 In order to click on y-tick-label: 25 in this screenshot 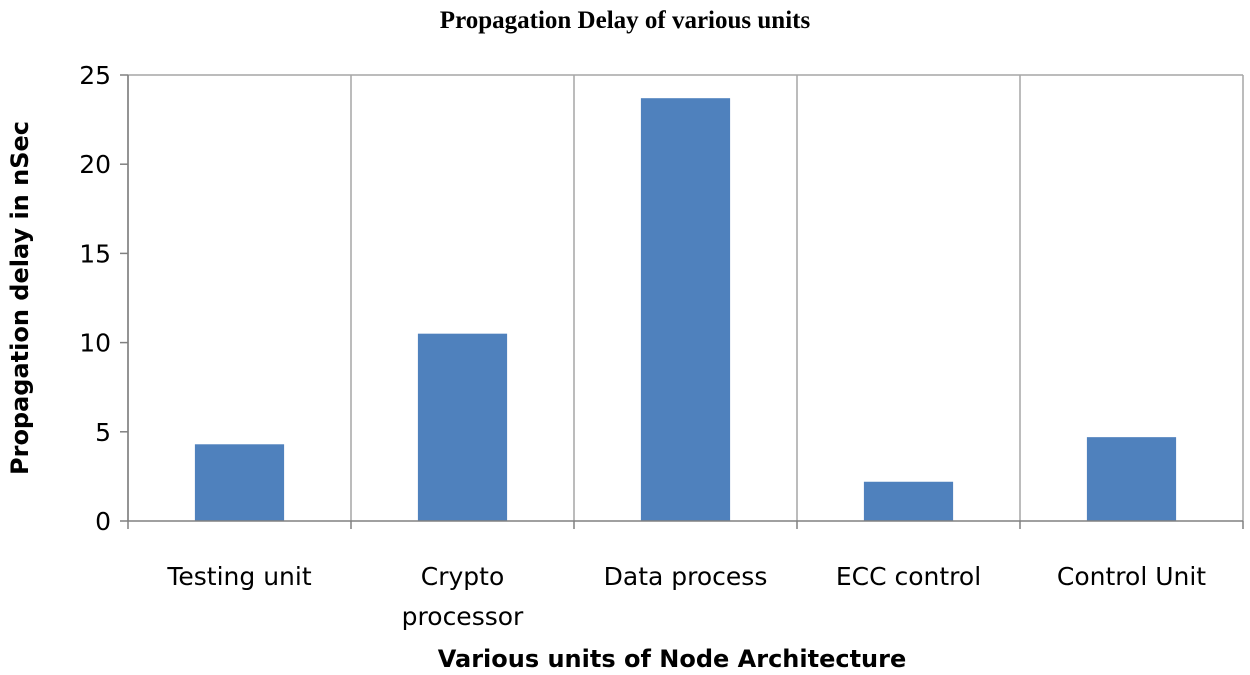, I will do `click(95, 75)`.